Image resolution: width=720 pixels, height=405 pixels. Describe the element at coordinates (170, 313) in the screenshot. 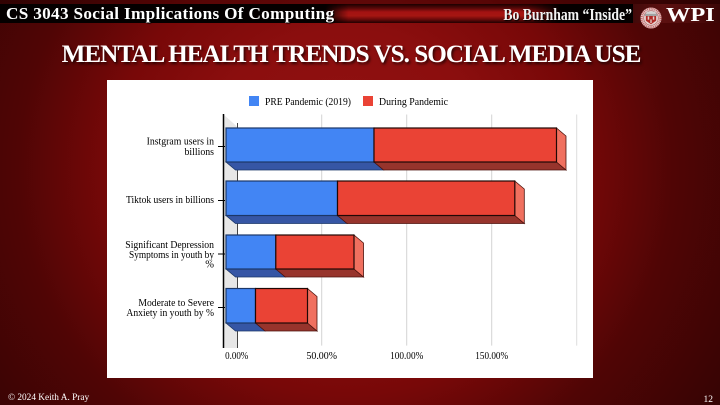

I see `svg-text: Anxiety in youth by %` at that location.